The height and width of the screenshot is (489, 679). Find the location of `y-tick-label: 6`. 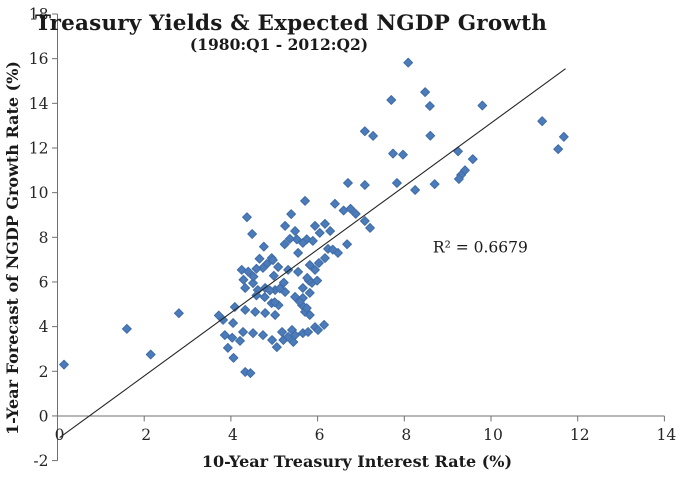

y-tick-label: 6 is located at coordinates (44, 282).